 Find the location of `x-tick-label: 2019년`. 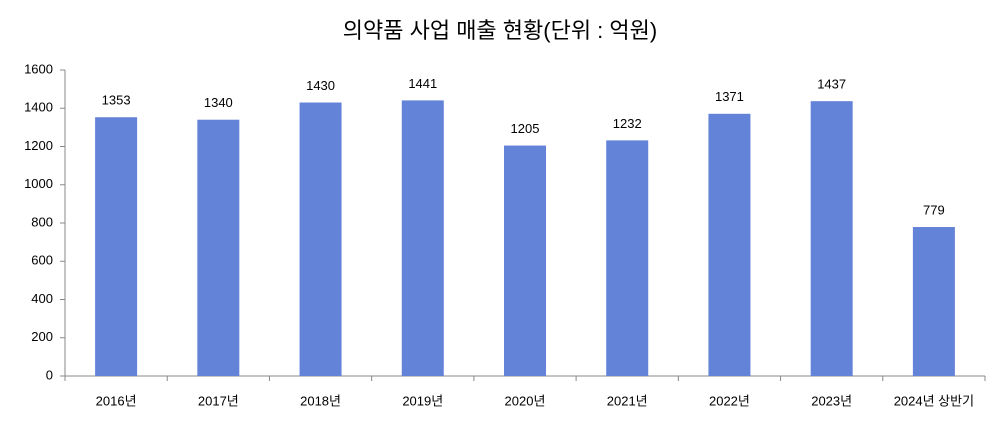

x-tick-label: 2019년 is located at coordinates (422, 400).